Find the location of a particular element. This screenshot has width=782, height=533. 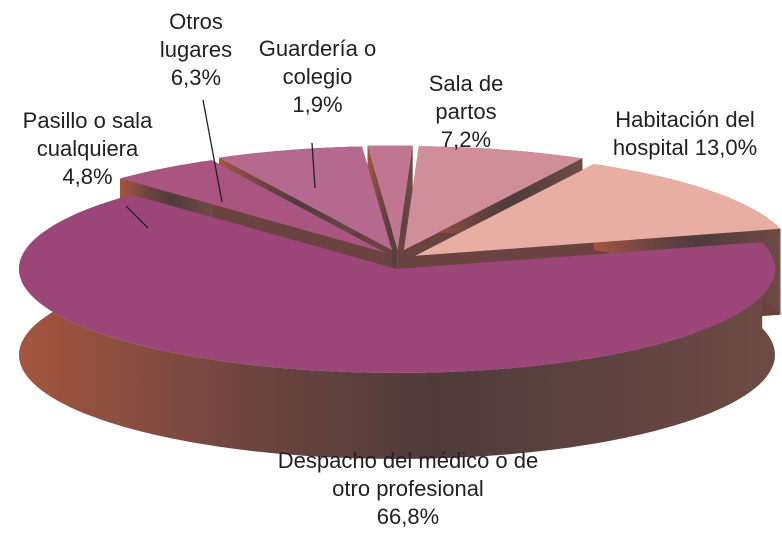

label-value: 66,8% is located at coordinates (408, 516).